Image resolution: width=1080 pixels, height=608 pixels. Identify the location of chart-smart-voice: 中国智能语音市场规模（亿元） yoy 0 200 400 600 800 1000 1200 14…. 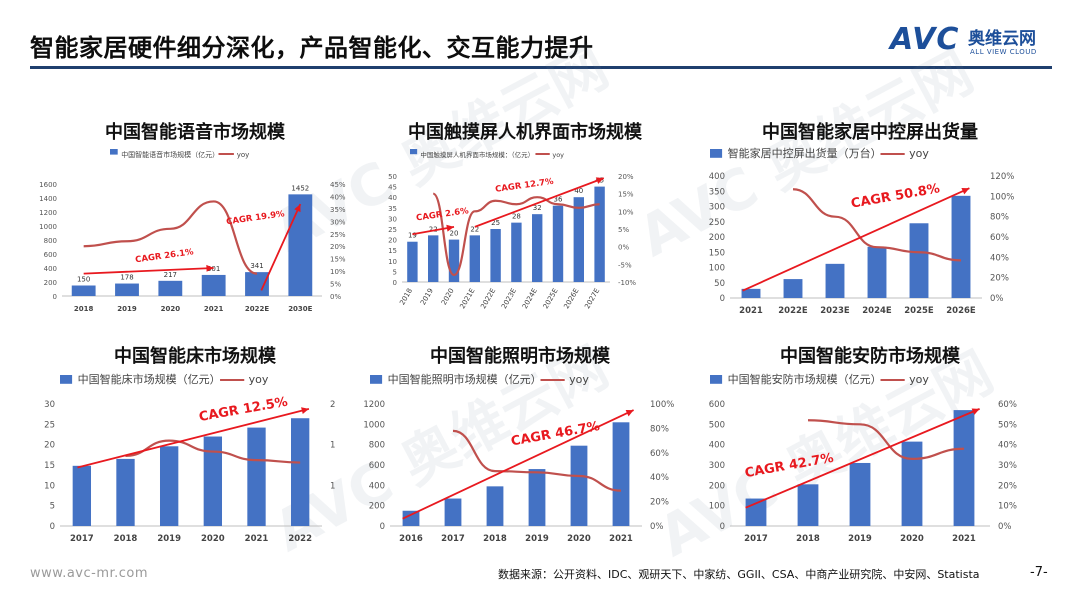
(192, 231).